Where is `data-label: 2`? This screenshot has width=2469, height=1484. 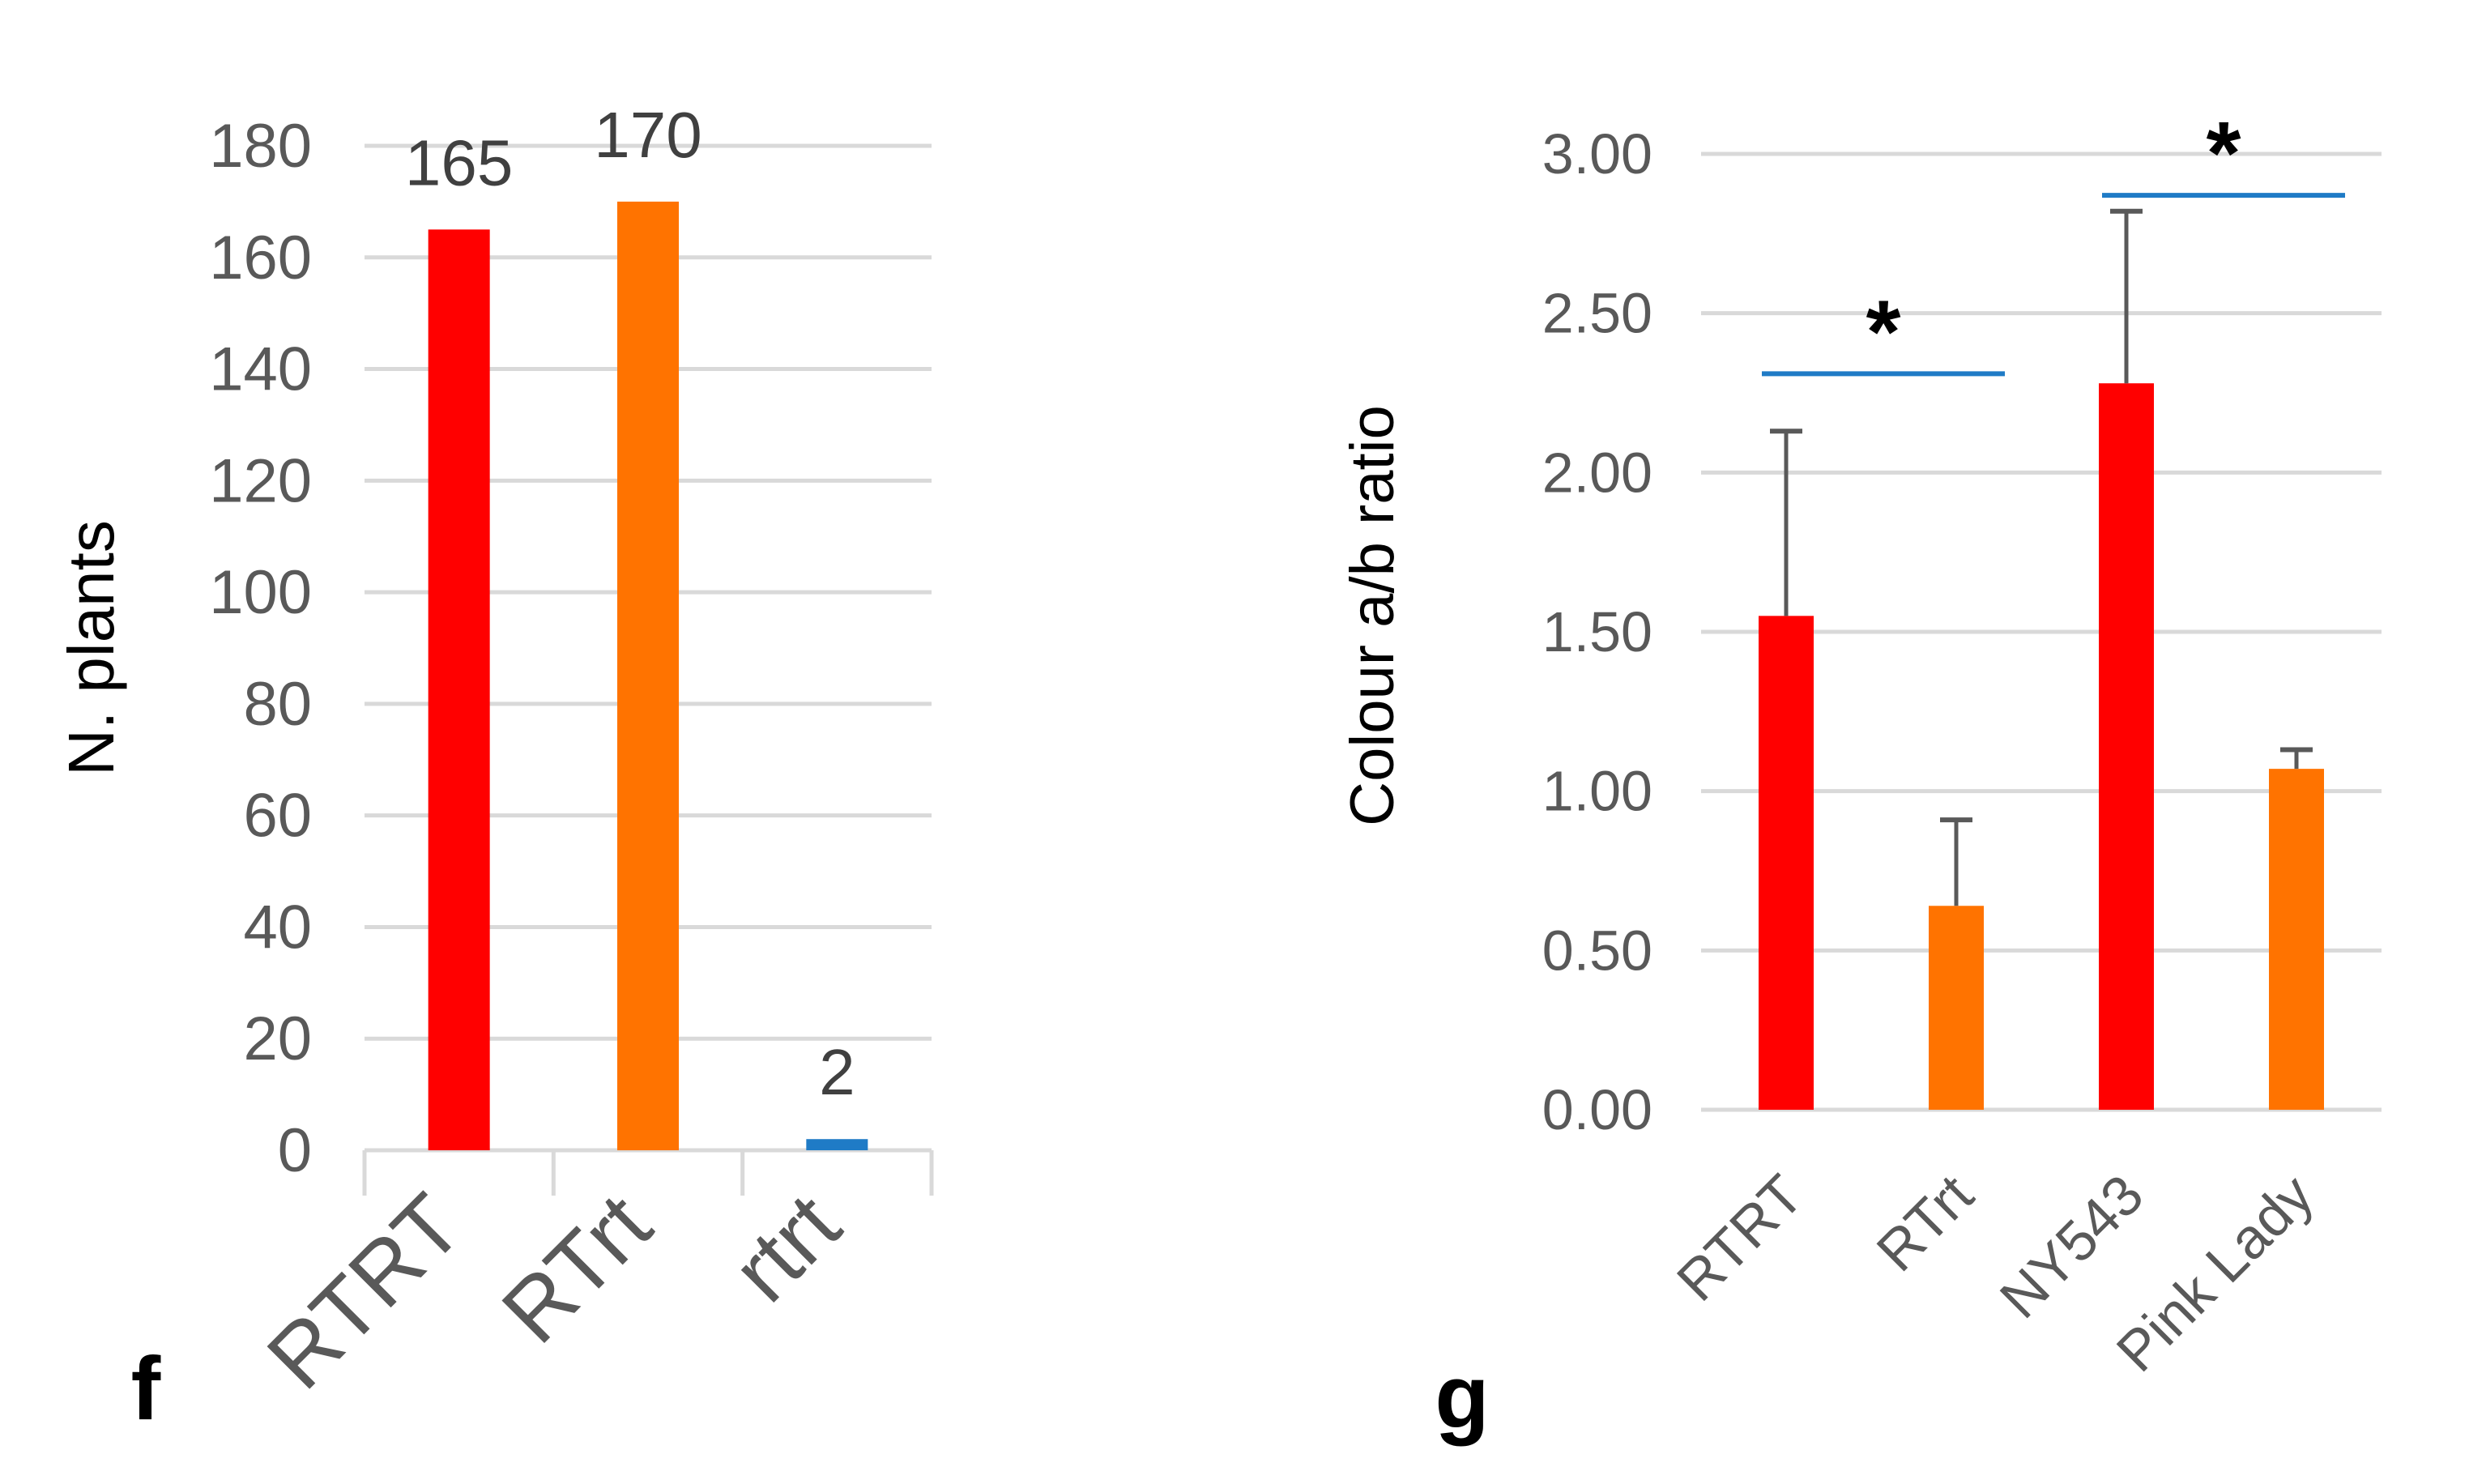 data-label: 2 is located at coordinates (837, 1072).